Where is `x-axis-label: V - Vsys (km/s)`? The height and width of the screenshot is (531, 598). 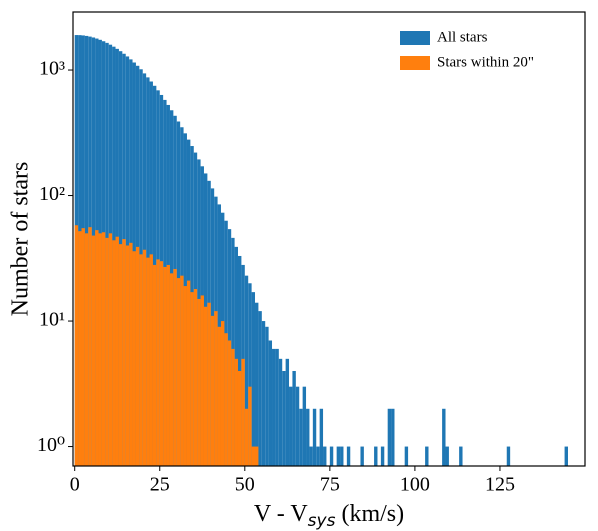 x-axis-label: V - Vsys (km/s) is located at coordinates (329, 516).